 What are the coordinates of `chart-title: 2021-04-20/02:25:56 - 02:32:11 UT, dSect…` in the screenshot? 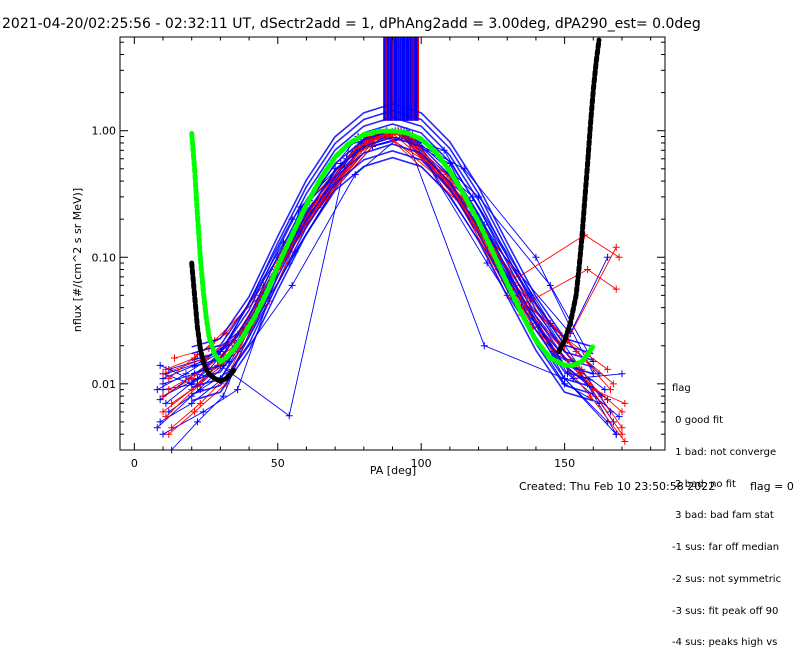 It's located at (351, 24).